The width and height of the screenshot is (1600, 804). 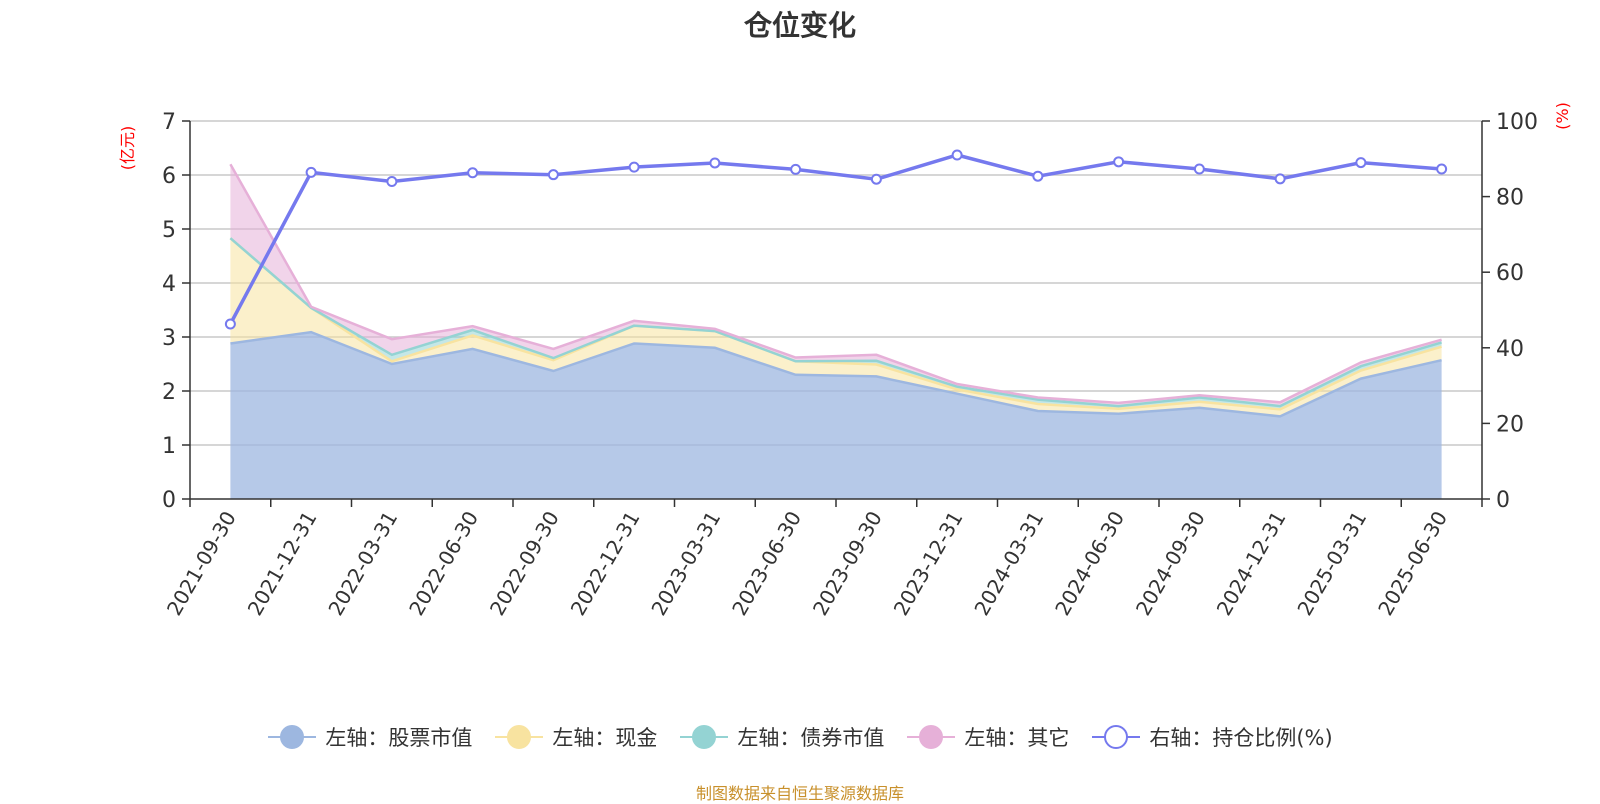 What do you see at coordinates (1331, 563) in the screenshot?
I see `x-tick-label: 2025-03-31` at bounding box center [1331, 563].